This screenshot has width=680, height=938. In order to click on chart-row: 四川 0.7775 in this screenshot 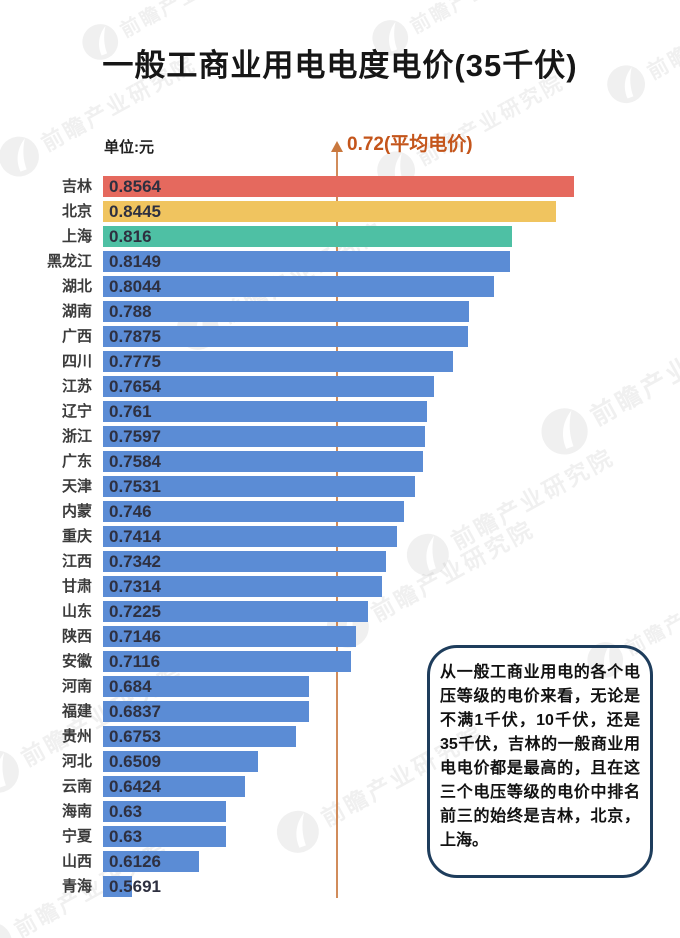, I will do `click(340, 361)`.